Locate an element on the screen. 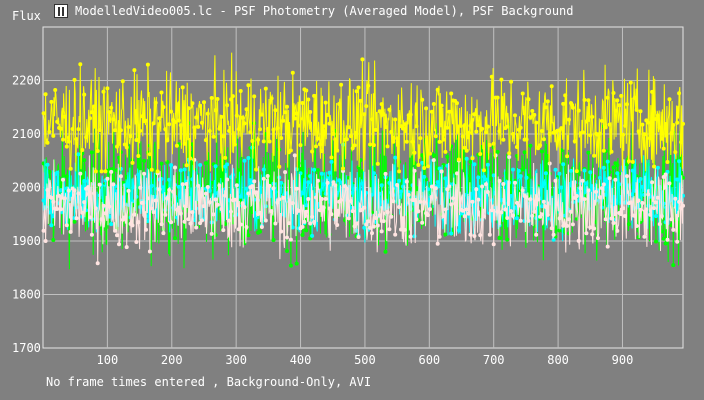  x-tick-label: 200 is located at coordinates (172, 360).